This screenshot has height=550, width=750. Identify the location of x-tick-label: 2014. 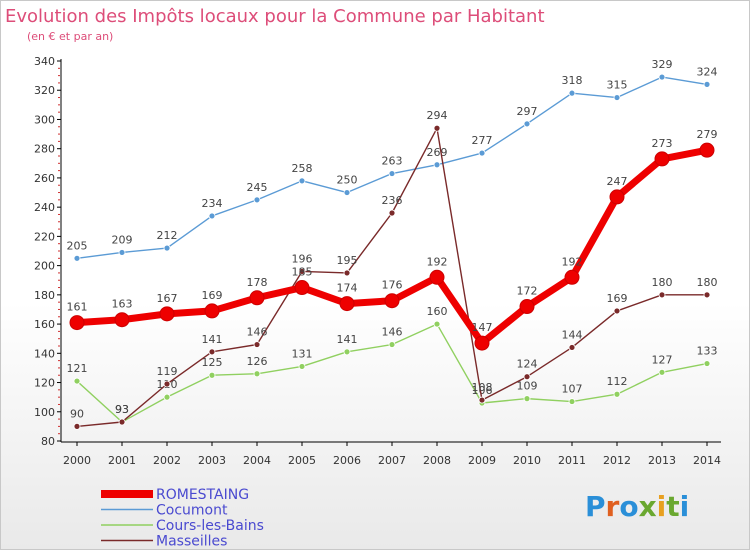
(707, 460).